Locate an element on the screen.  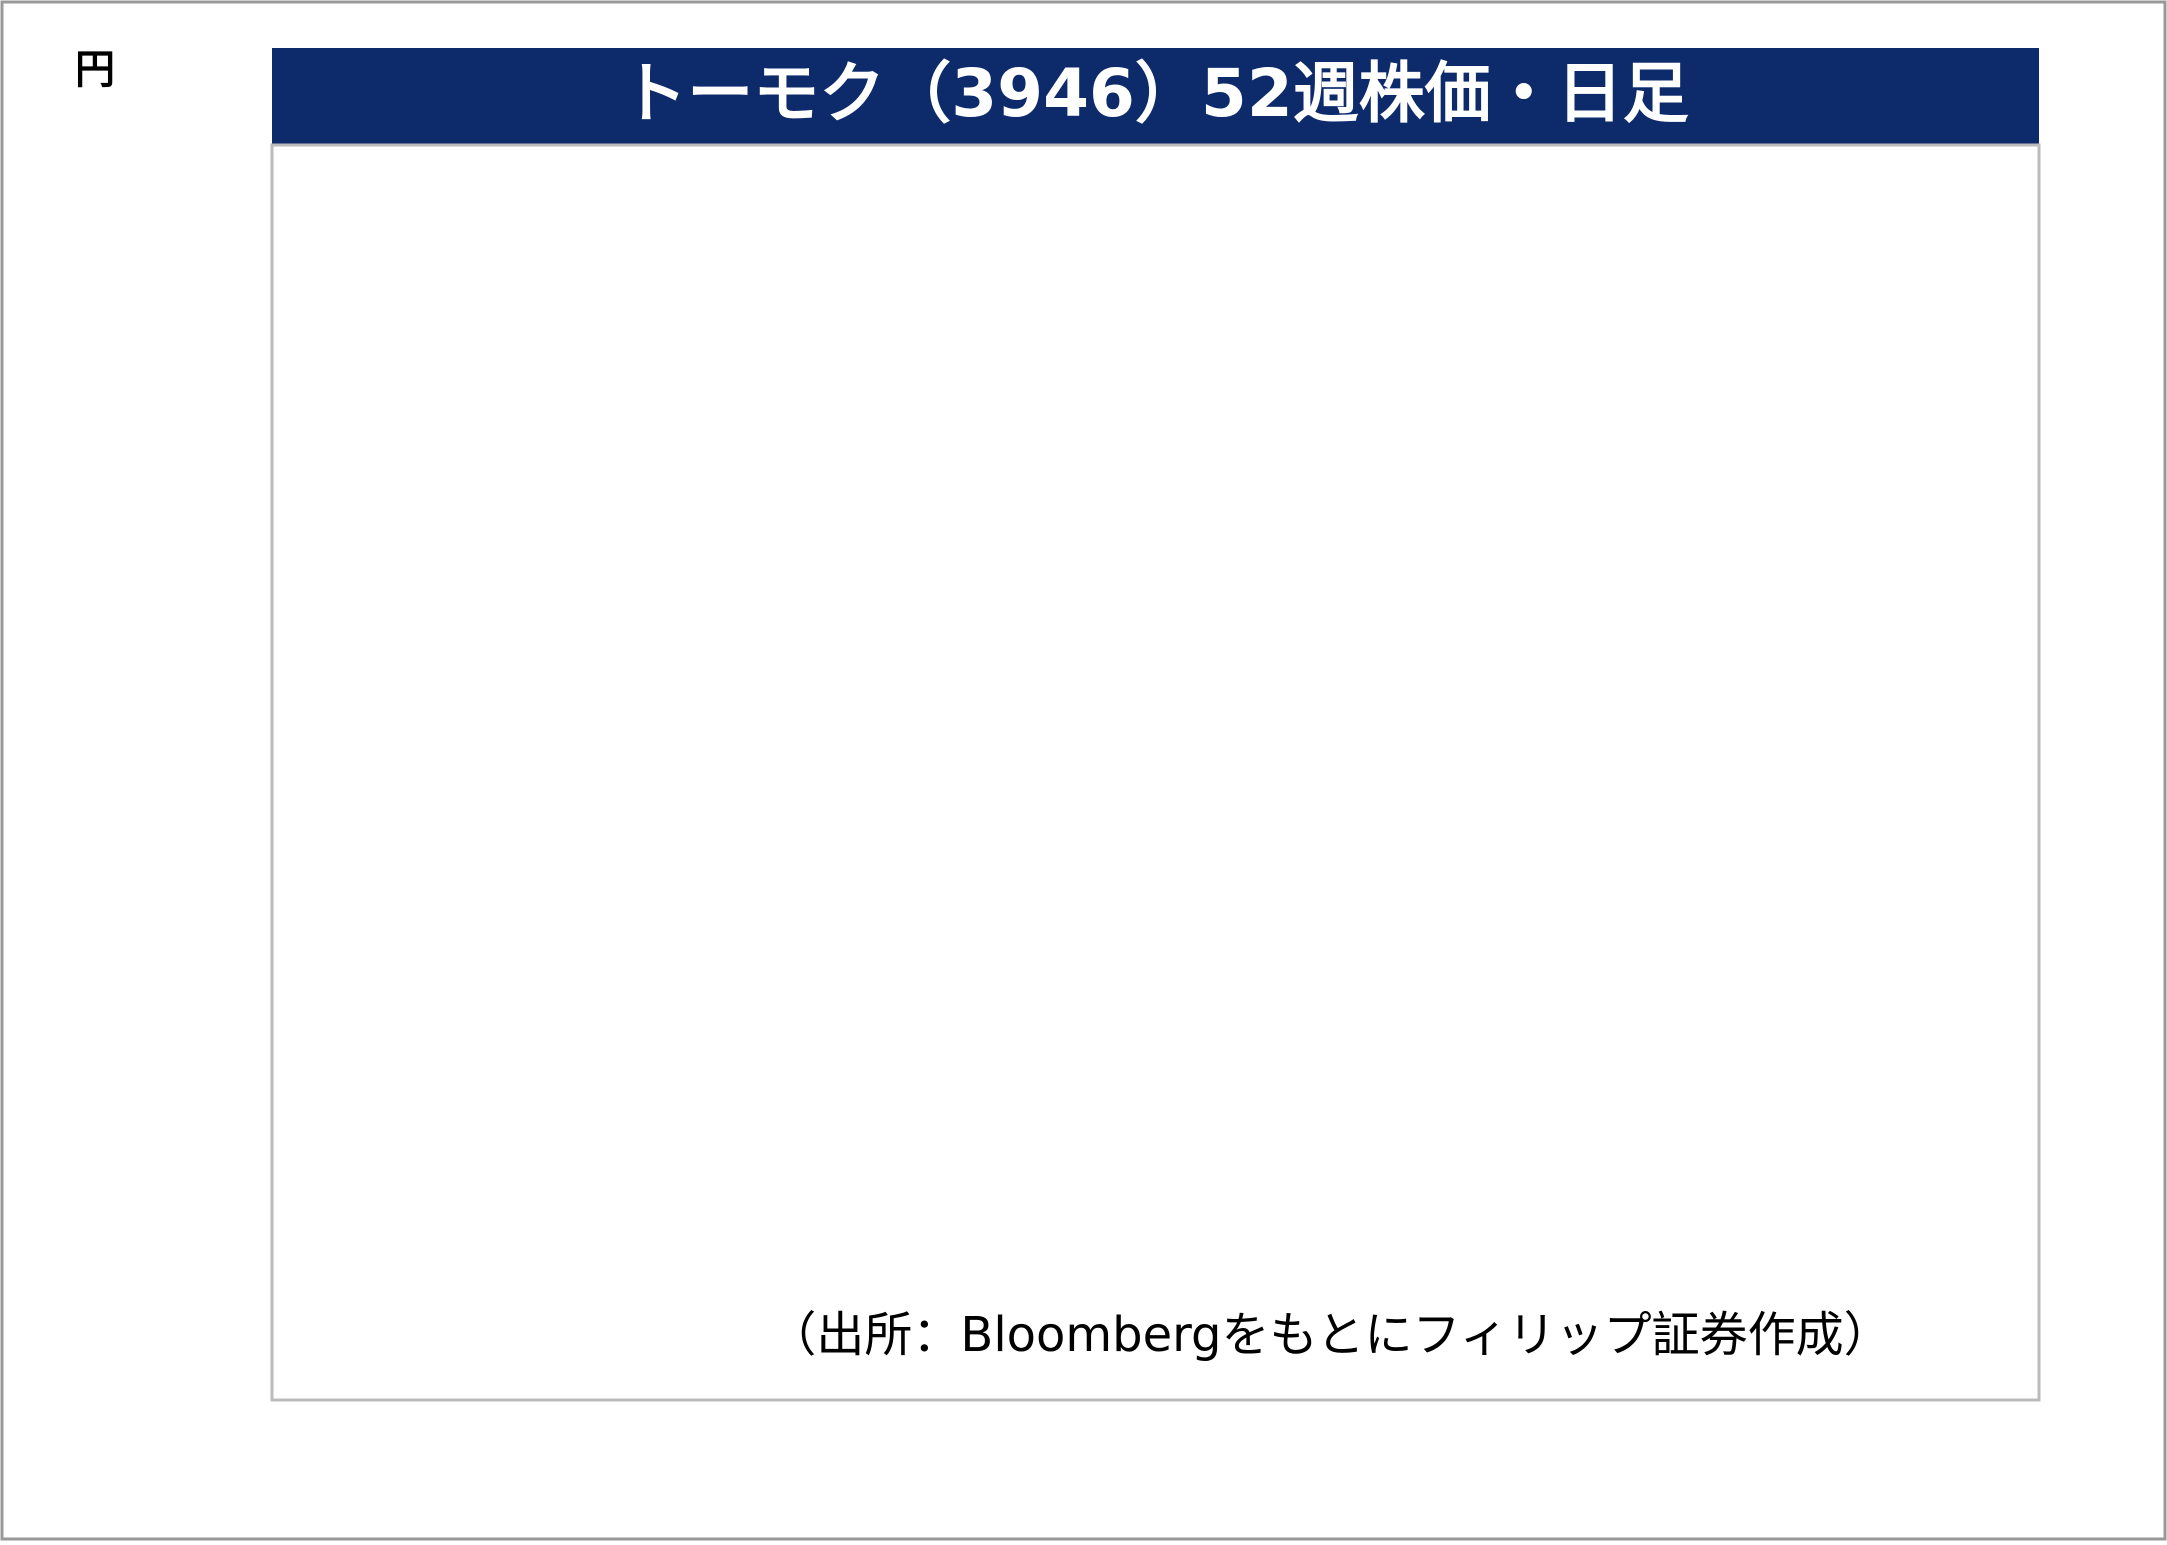
chart-title: トーモク（3946）52週株価・日足 is located at coordinates (1155, 93).